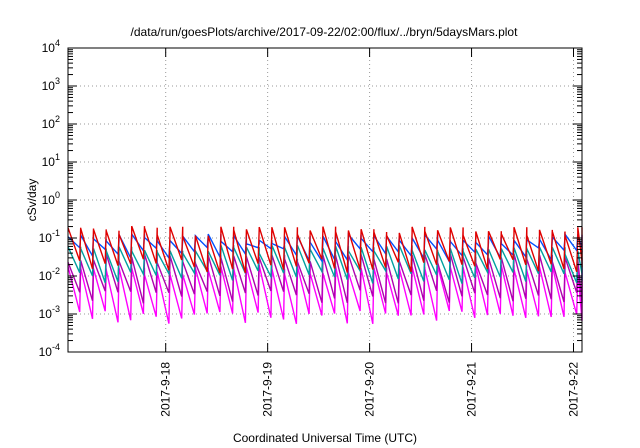 The width and height of the screenshot is (640, 448). What do you see at coordinates (268, 389) in the screenshot?
I see `x-tick-label: 2017-9-19` at bounding box center [268, 389].